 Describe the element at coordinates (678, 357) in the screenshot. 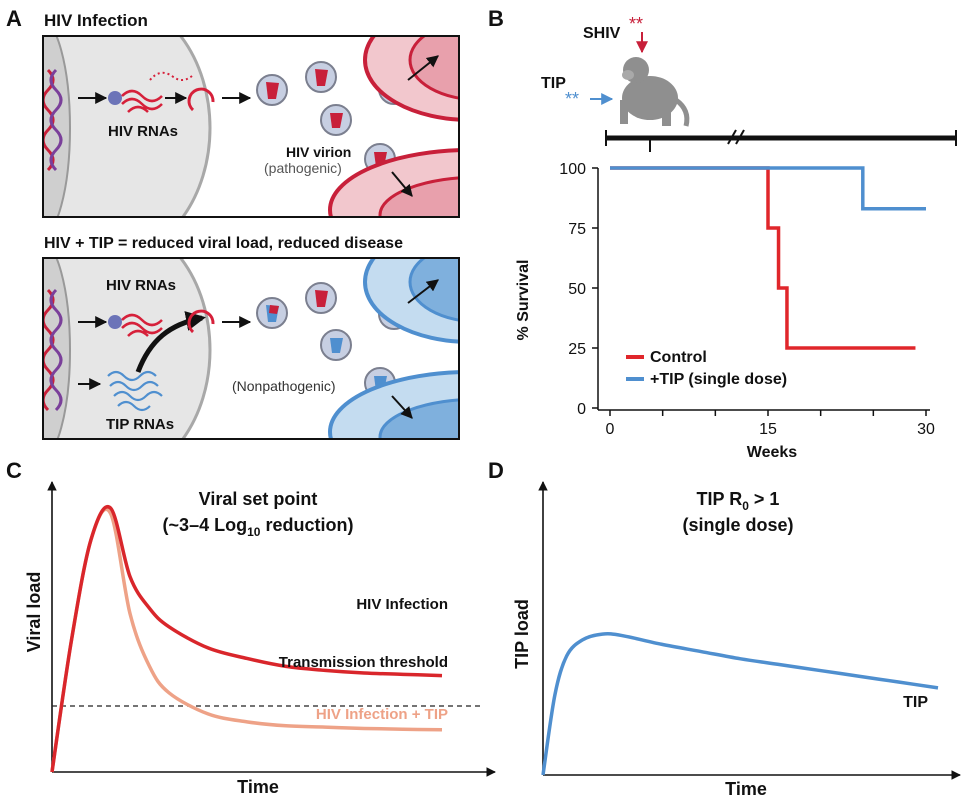

I see `legend-label: Control` at that location.